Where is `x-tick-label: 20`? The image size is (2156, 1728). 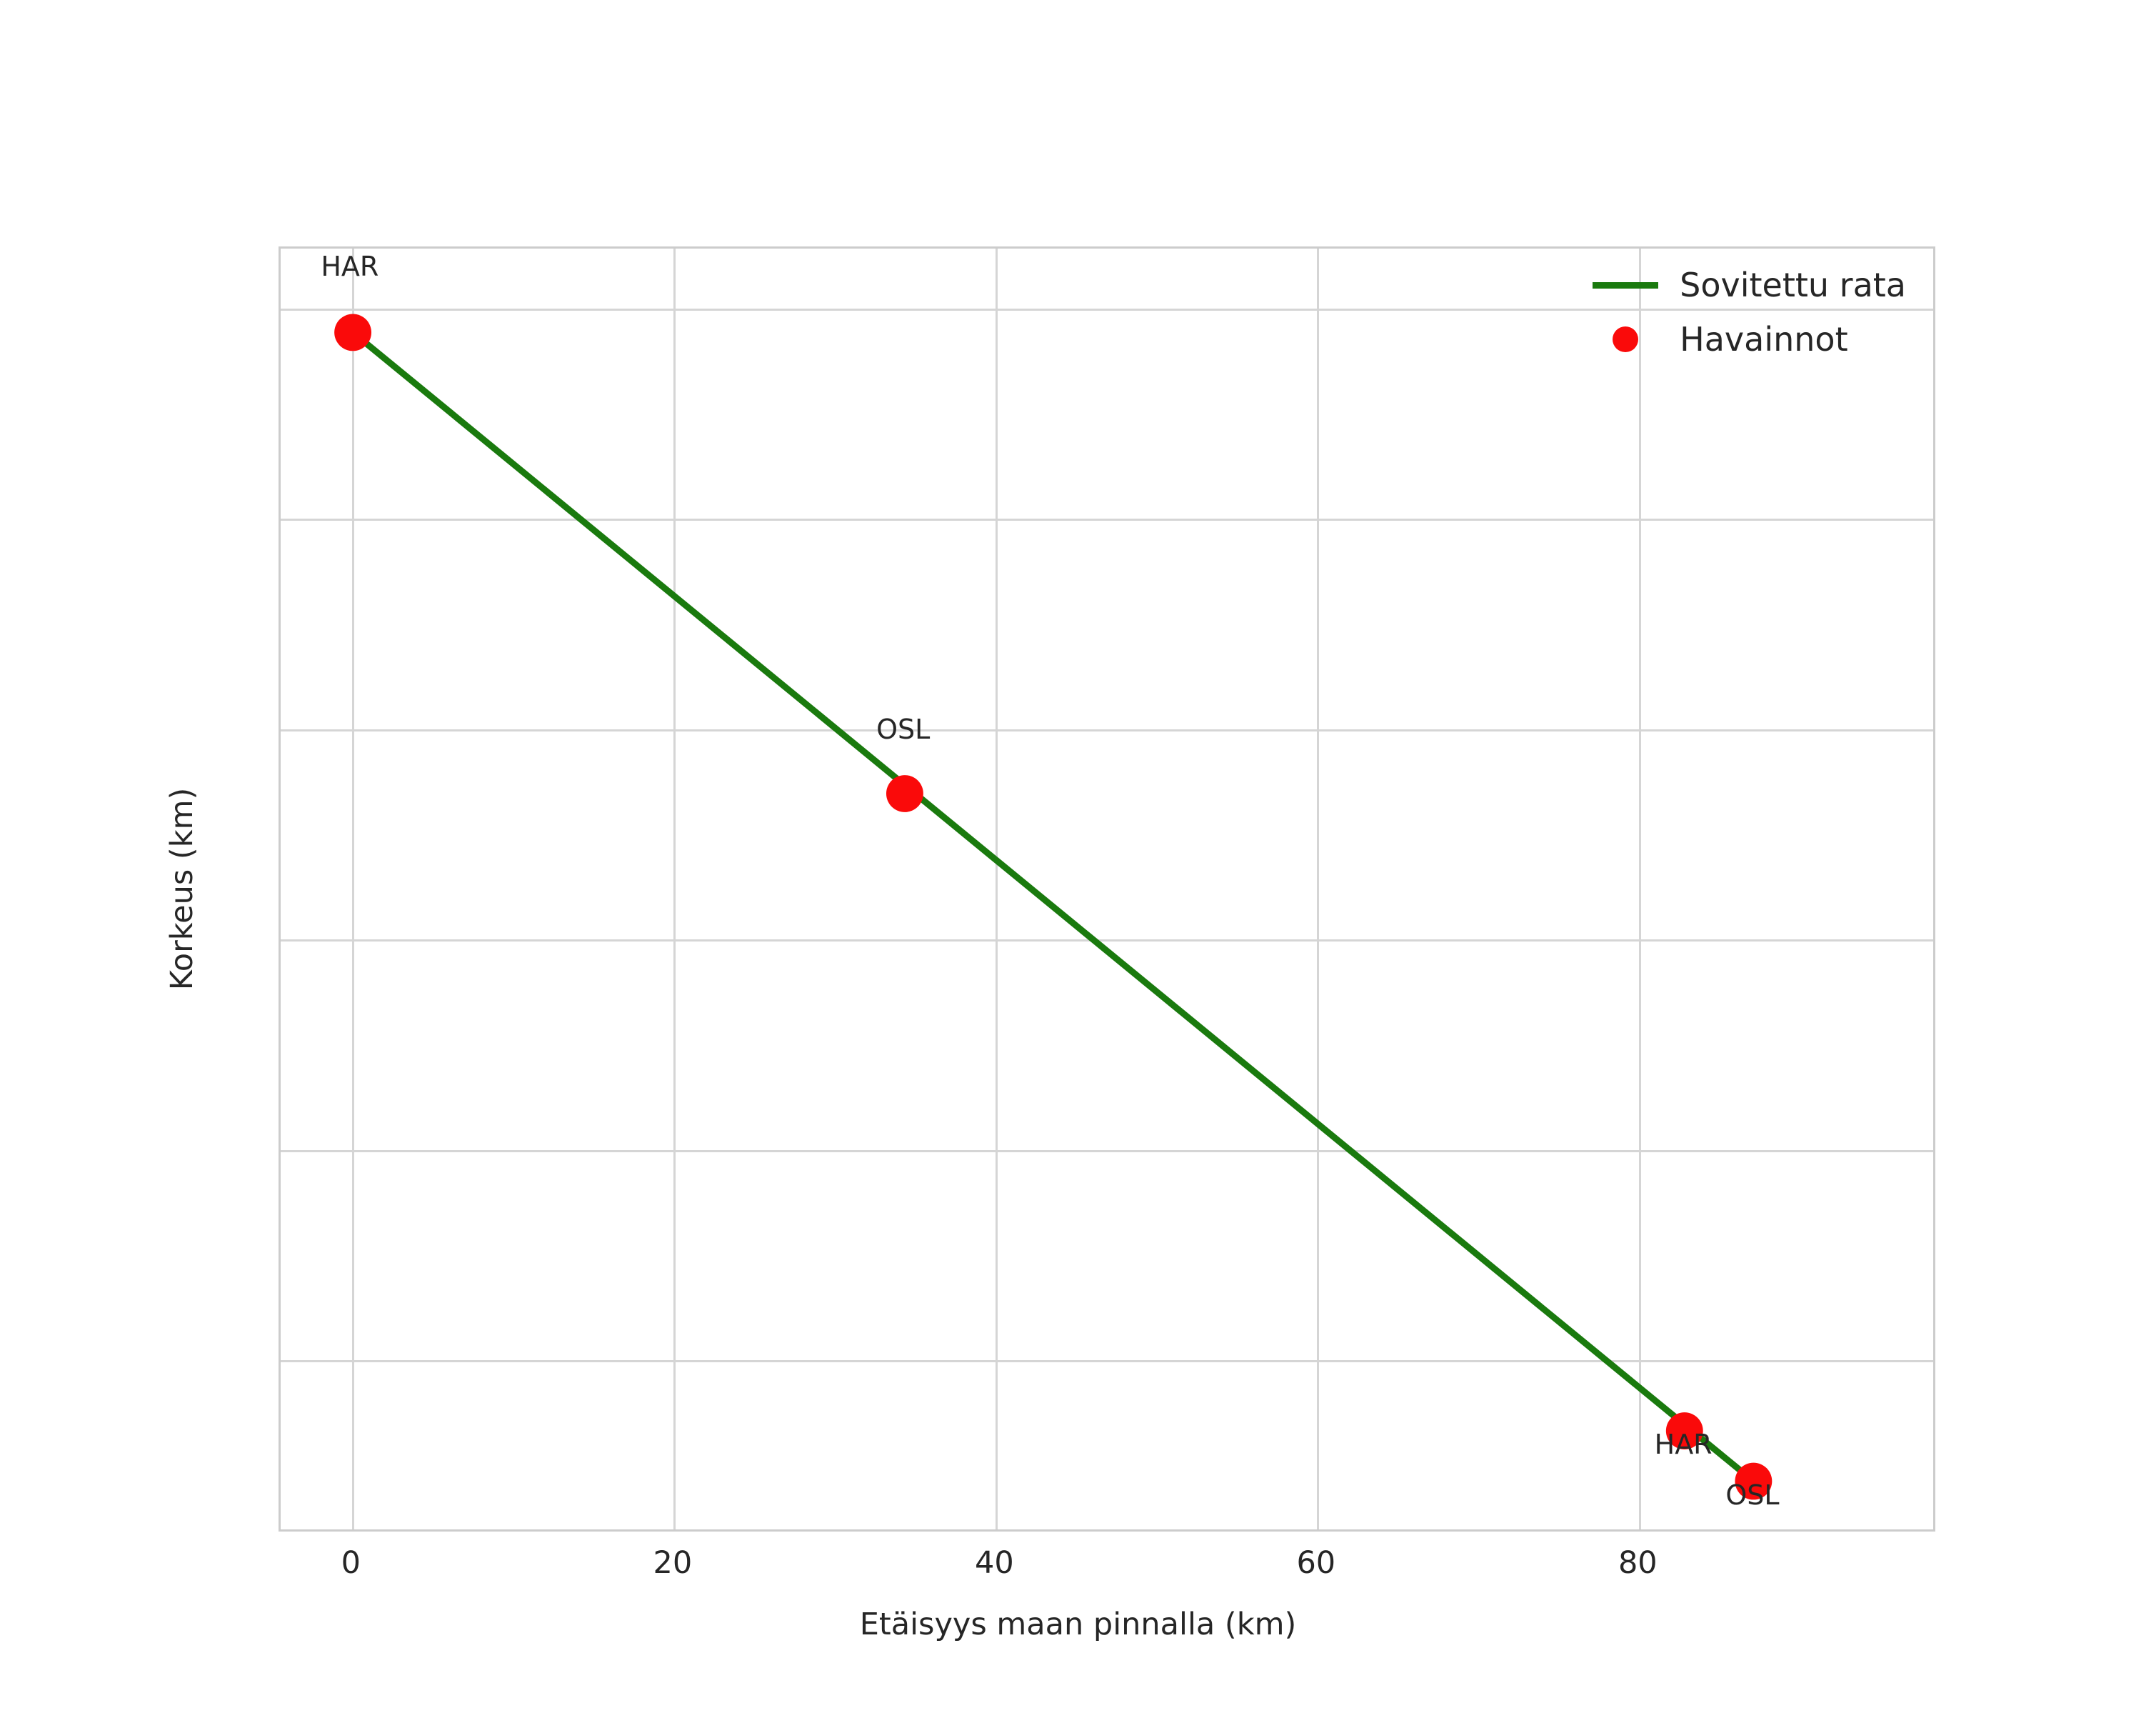
x-tick-label: 20 is located at coordinates (673, 1563).